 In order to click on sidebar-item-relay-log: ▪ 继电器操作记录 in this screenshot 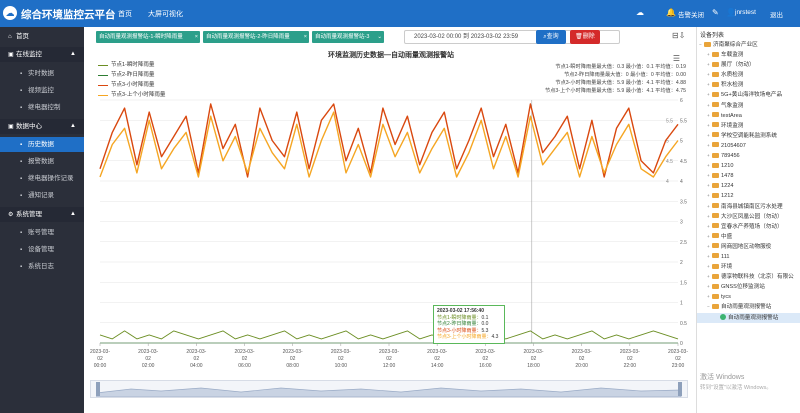, I will do `click(47, 178)`.